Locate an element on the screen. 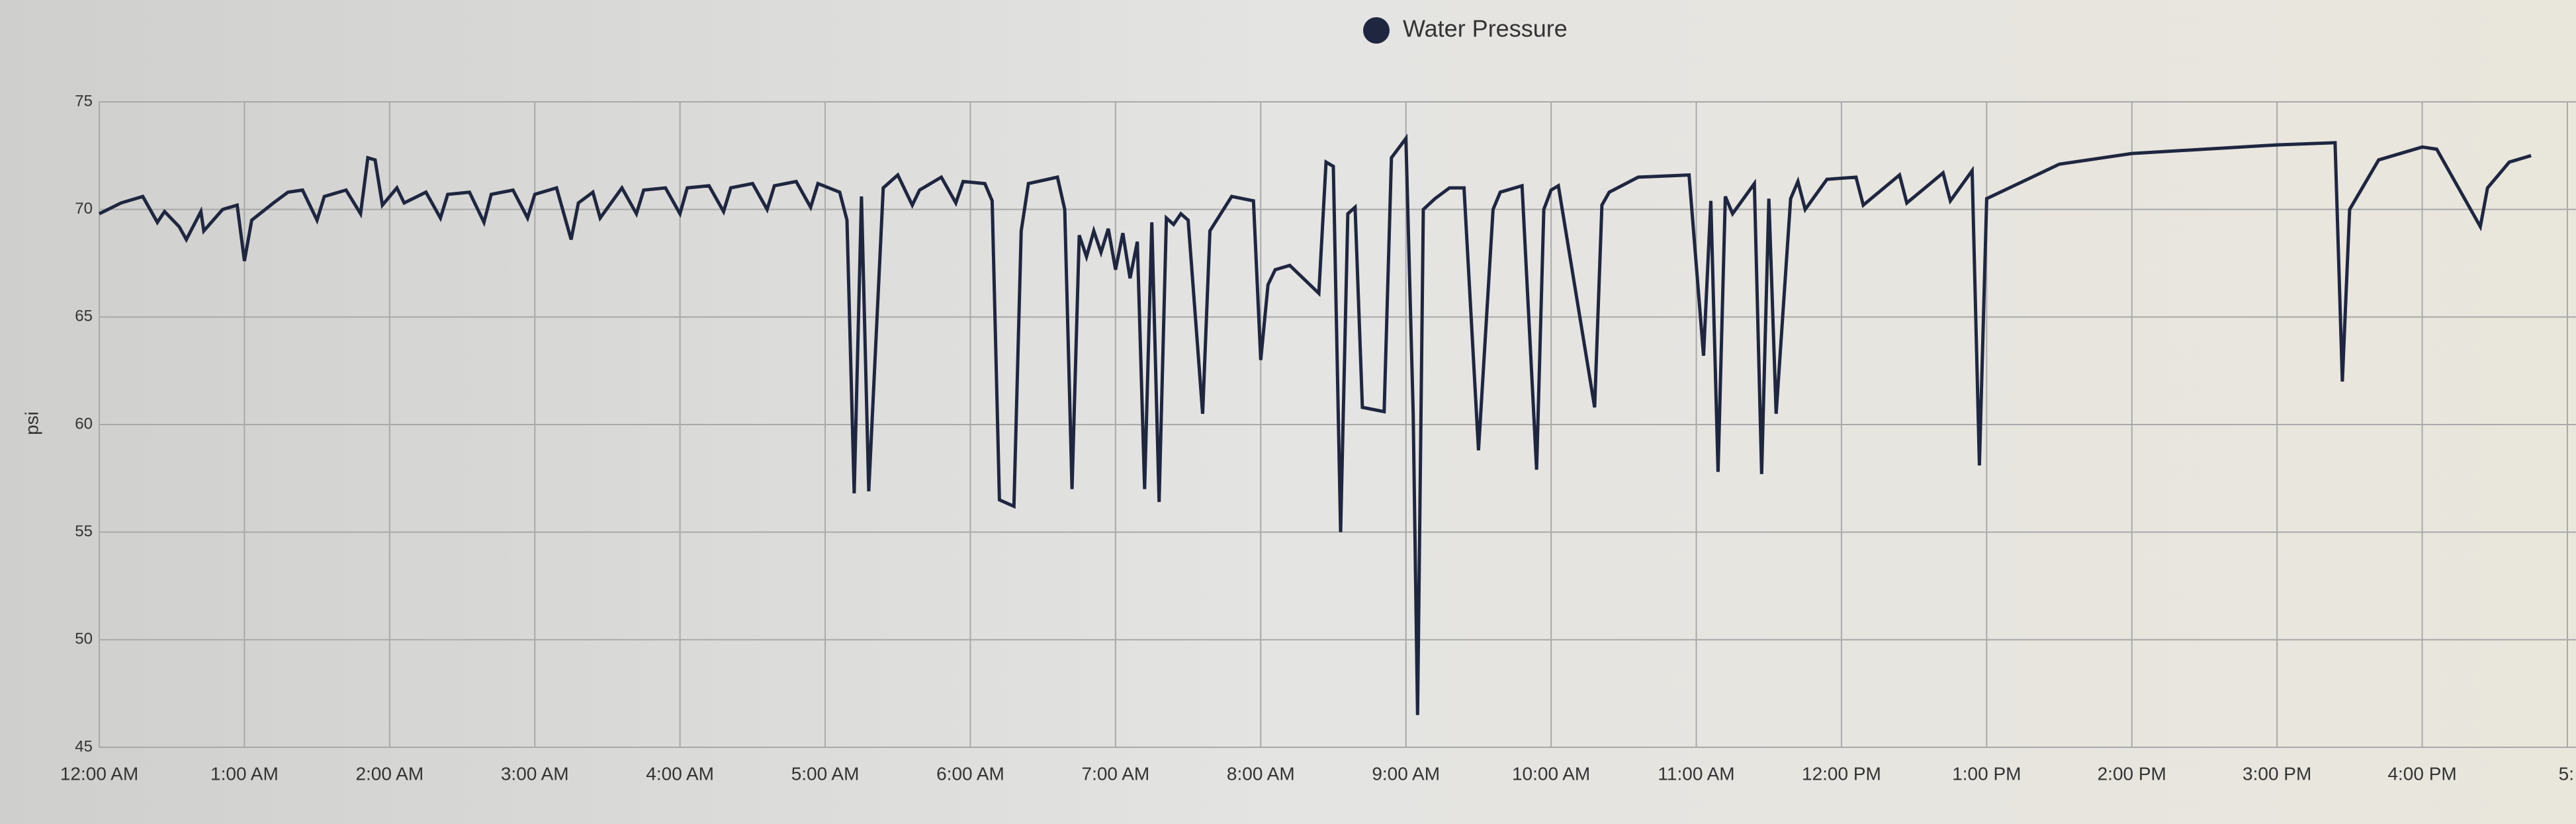 The height and width of the screenshot is (824, 2576). x-tick-label: 8:00 AM is located at coordinates (1261, 773).